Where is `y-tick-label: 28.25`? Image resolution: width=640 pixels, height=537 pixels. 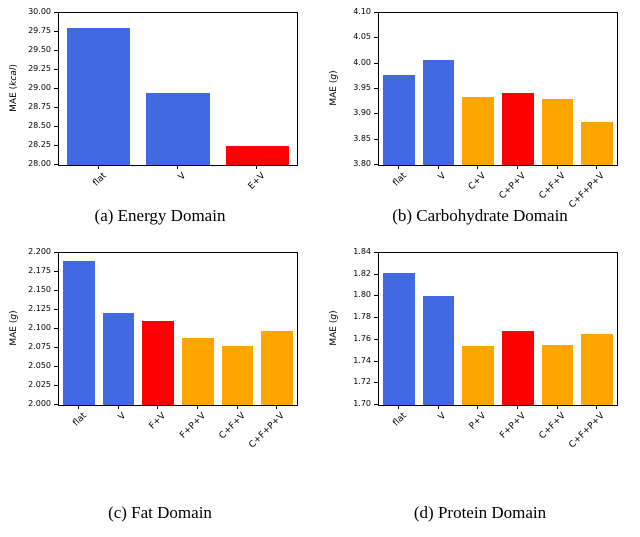 y-tick-label: 28.25 is located at coordinates (39, 144).